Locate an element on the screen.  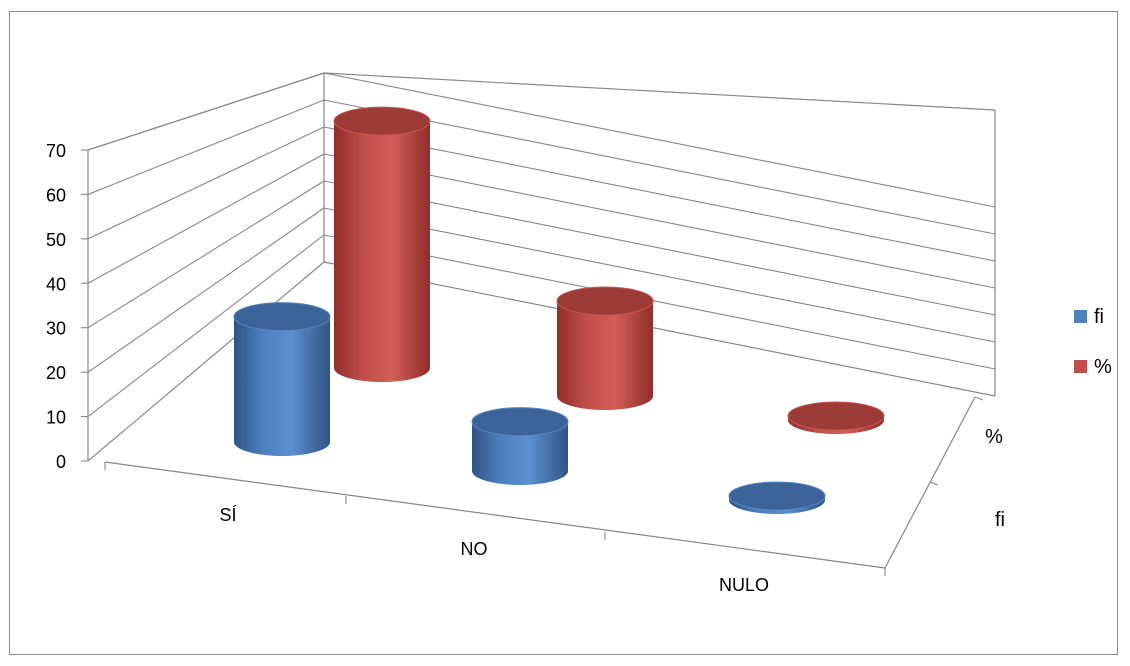
y-tick-label: 30 is located at coordinates (56, 329).